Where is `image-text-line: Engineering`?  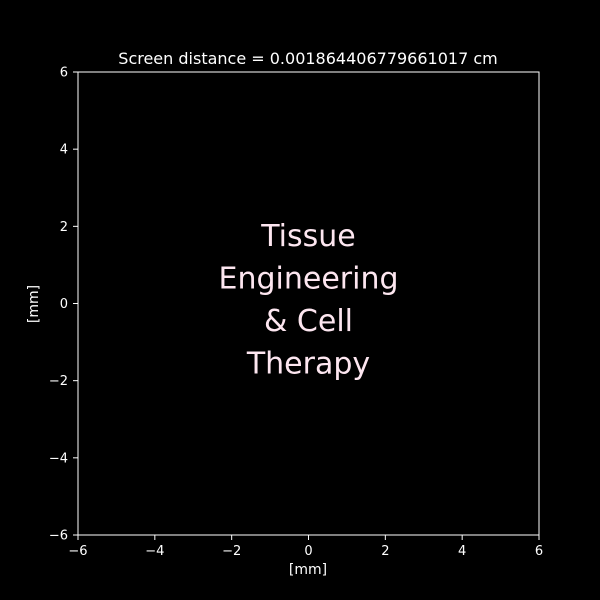
image-text-line: Engineering is located at coordinates (309, 279).